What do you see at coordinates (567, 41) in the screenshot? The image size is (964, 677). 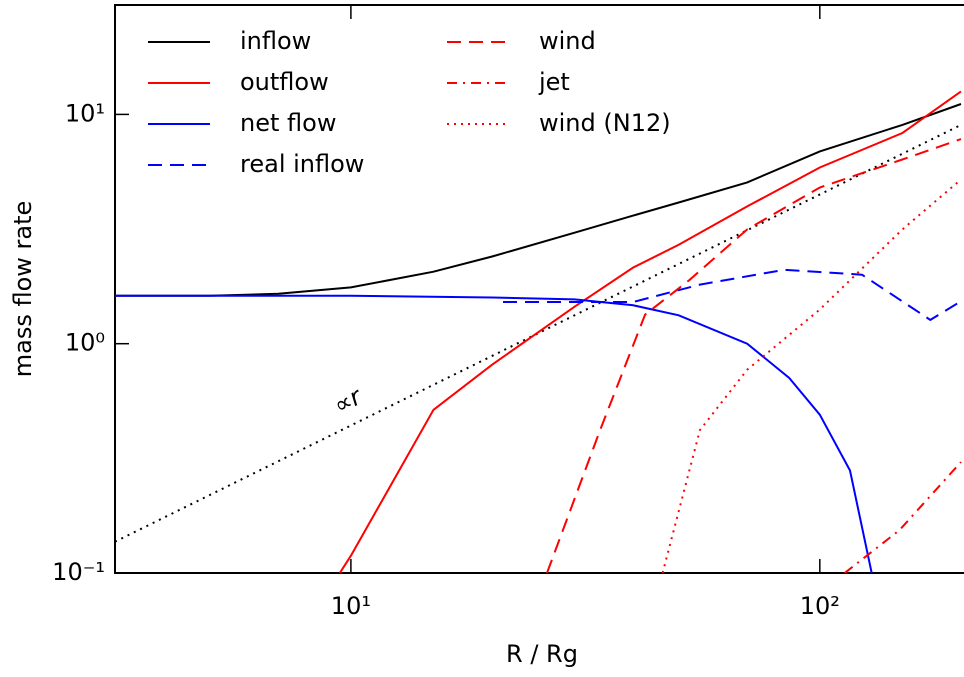 I see `legend-label: wind` at bounding box center [567, 41].